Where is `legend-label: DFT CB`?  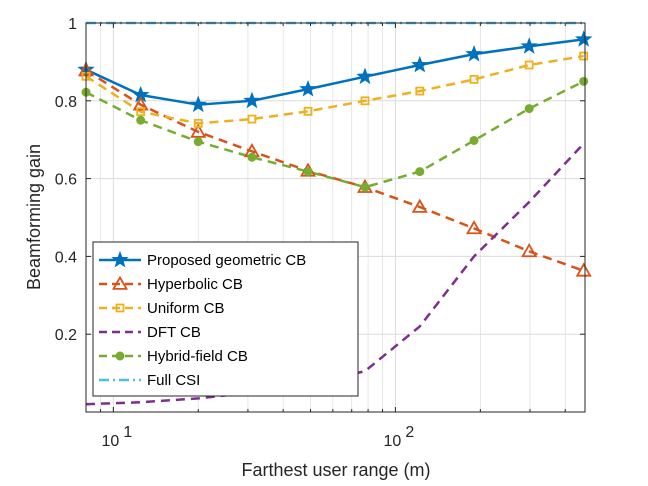 legend-label: DFT CB is located at coordinates (174, 332).